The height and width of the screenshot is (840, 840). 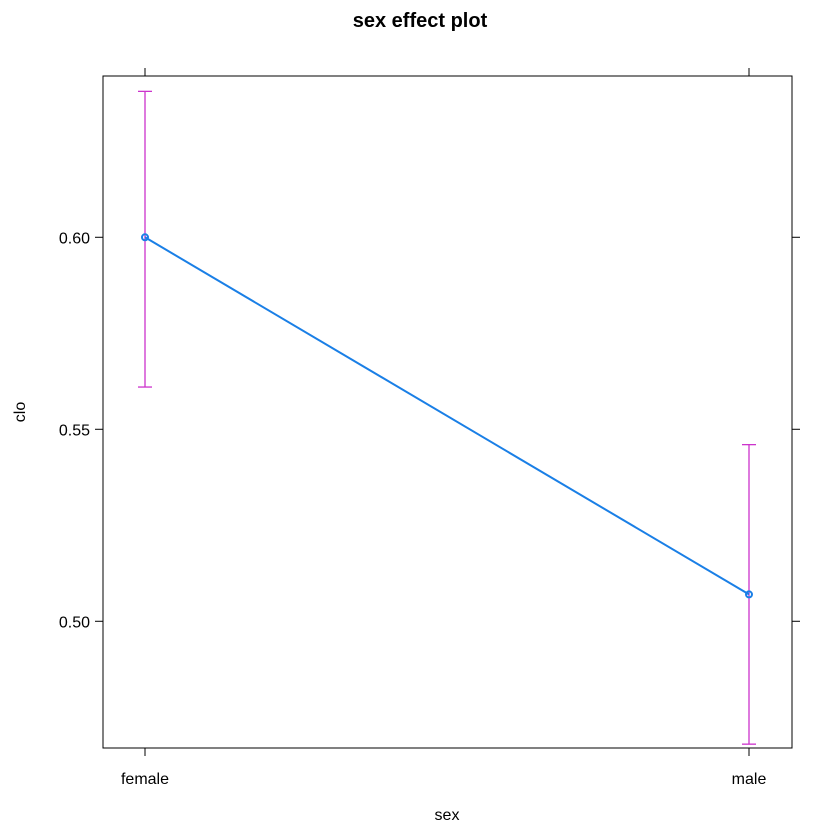 What do you see at coordinates (749, 594) in the screenshot?
I see `effect-point-male` at bounding box center [749, 594].